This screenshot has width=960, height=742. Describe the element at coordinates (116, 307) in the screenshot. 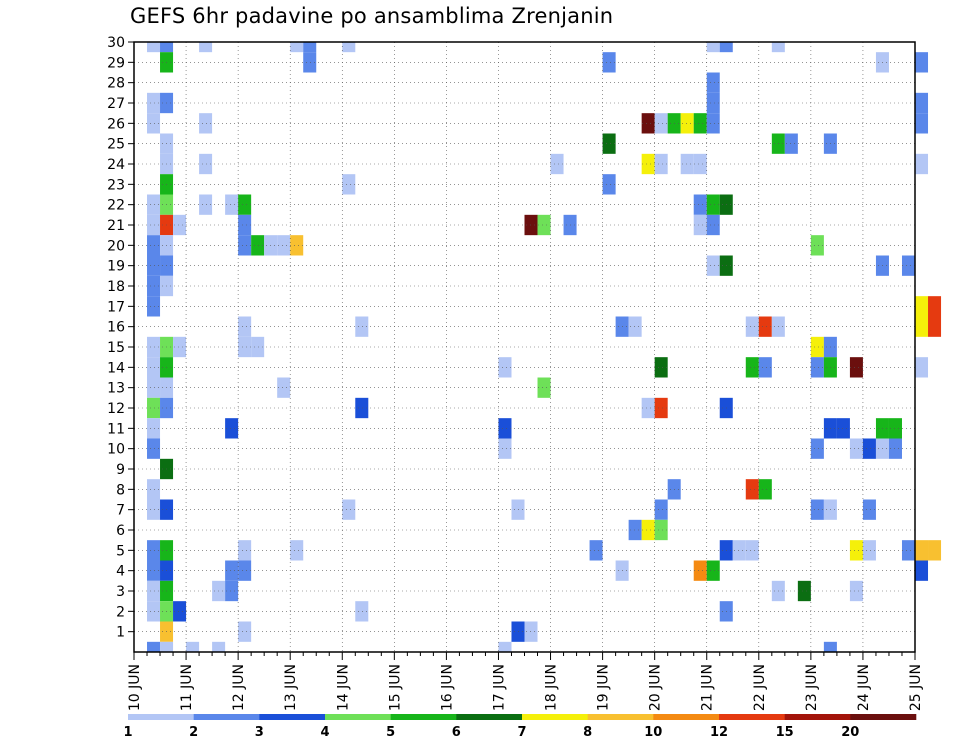

I see `y-tick-label: 17` at that location.